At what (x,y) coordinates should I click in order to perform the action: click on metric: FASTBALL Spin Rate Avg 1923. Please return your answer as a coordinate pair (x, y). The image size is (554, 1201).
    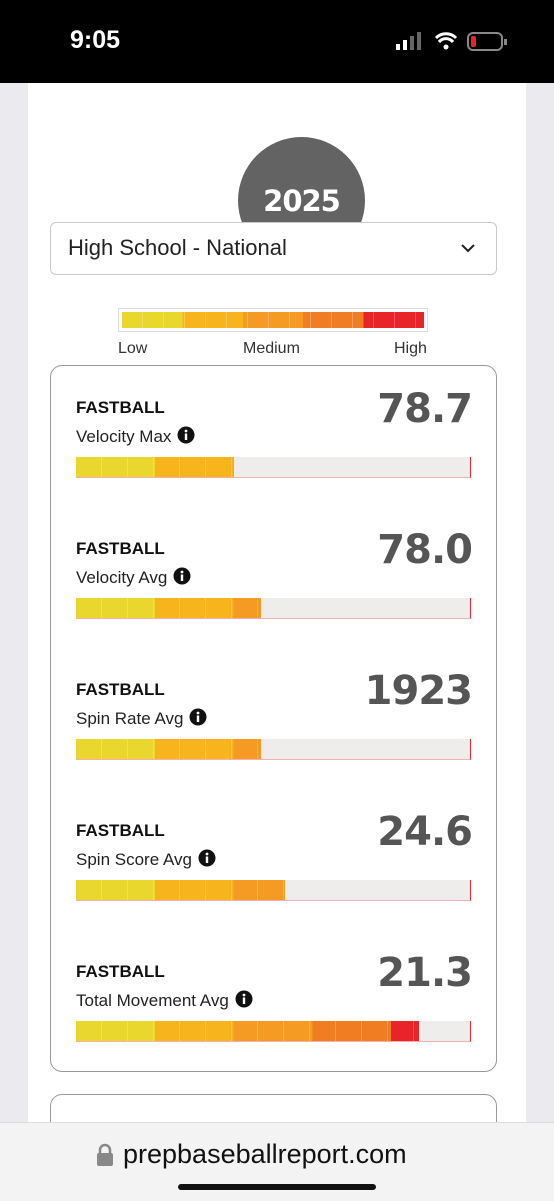
    Looking at the image, I should click on (274, 708).